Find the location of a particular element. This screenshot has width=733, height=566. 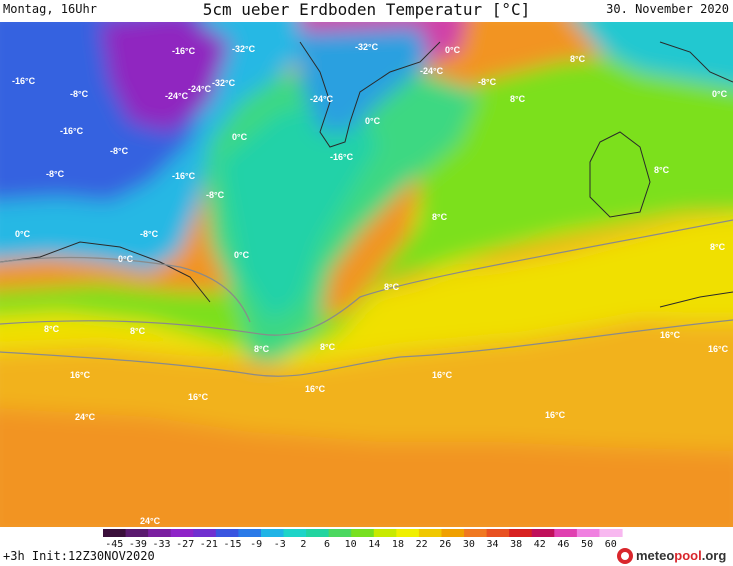

scale-tick-label: -45 is located at coordinates (114, 543).